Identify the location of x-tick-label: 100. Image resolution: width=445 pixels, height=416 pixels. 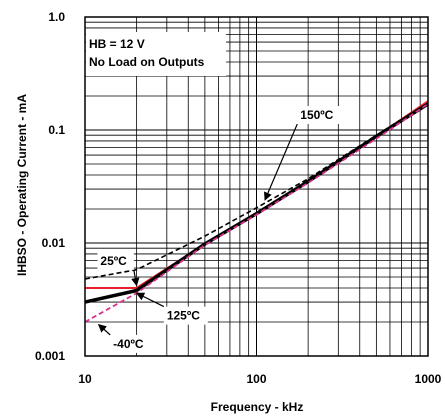
(256, 379).